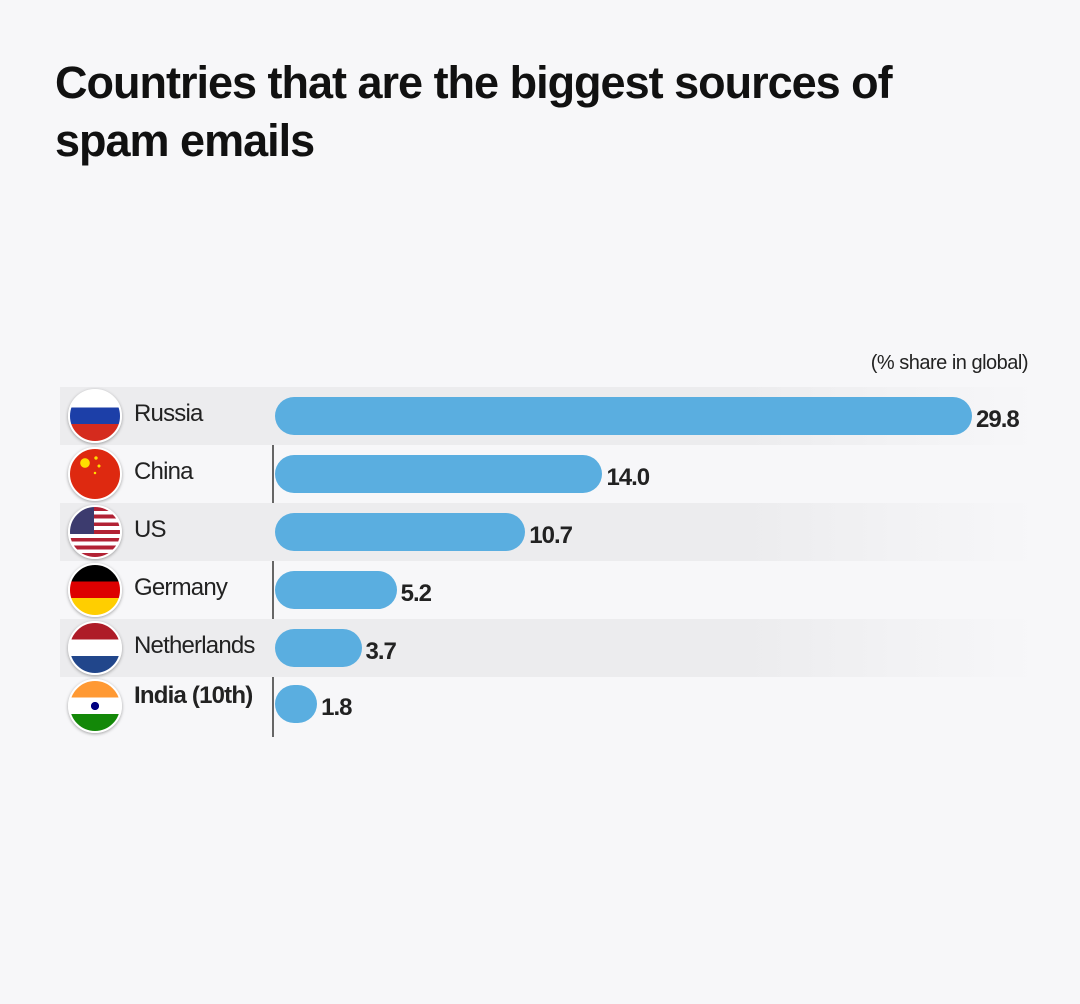 The image size is (1080, 1004). Describe the element at coordinates (95, 706) in the screenshot. I see `india-flag-icon` at that location.